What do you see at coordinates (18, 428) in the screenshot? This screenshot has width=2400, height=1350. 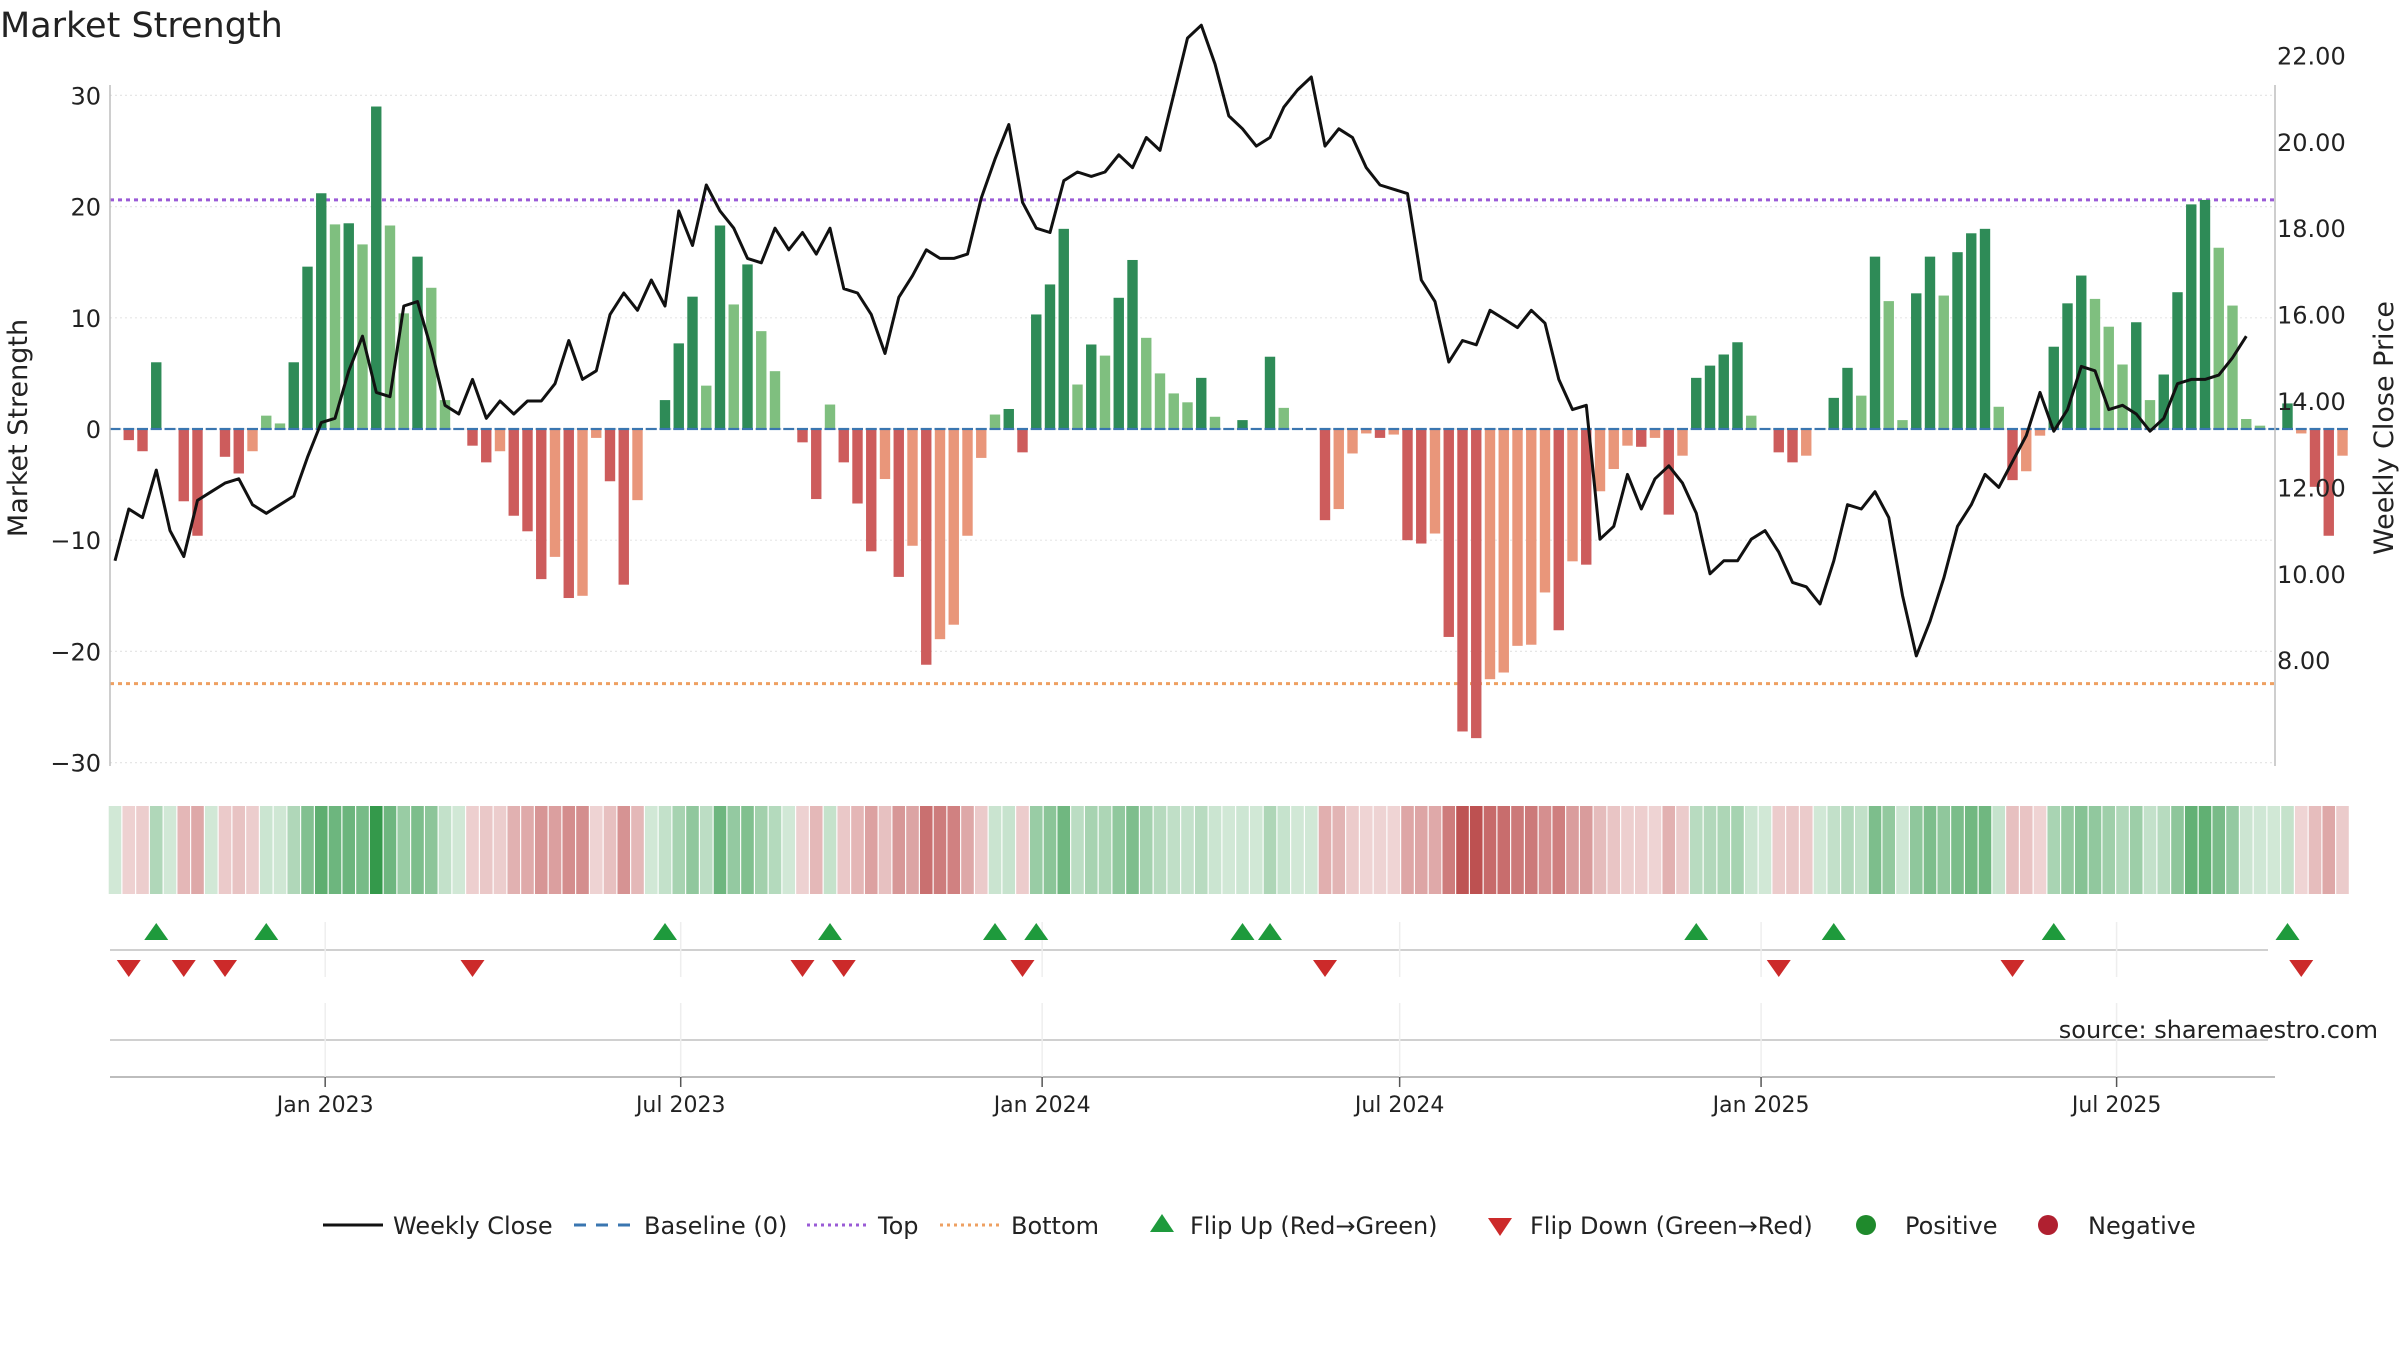 I see `left-axis-label: Market Strength` at bounding box center [18, 428].